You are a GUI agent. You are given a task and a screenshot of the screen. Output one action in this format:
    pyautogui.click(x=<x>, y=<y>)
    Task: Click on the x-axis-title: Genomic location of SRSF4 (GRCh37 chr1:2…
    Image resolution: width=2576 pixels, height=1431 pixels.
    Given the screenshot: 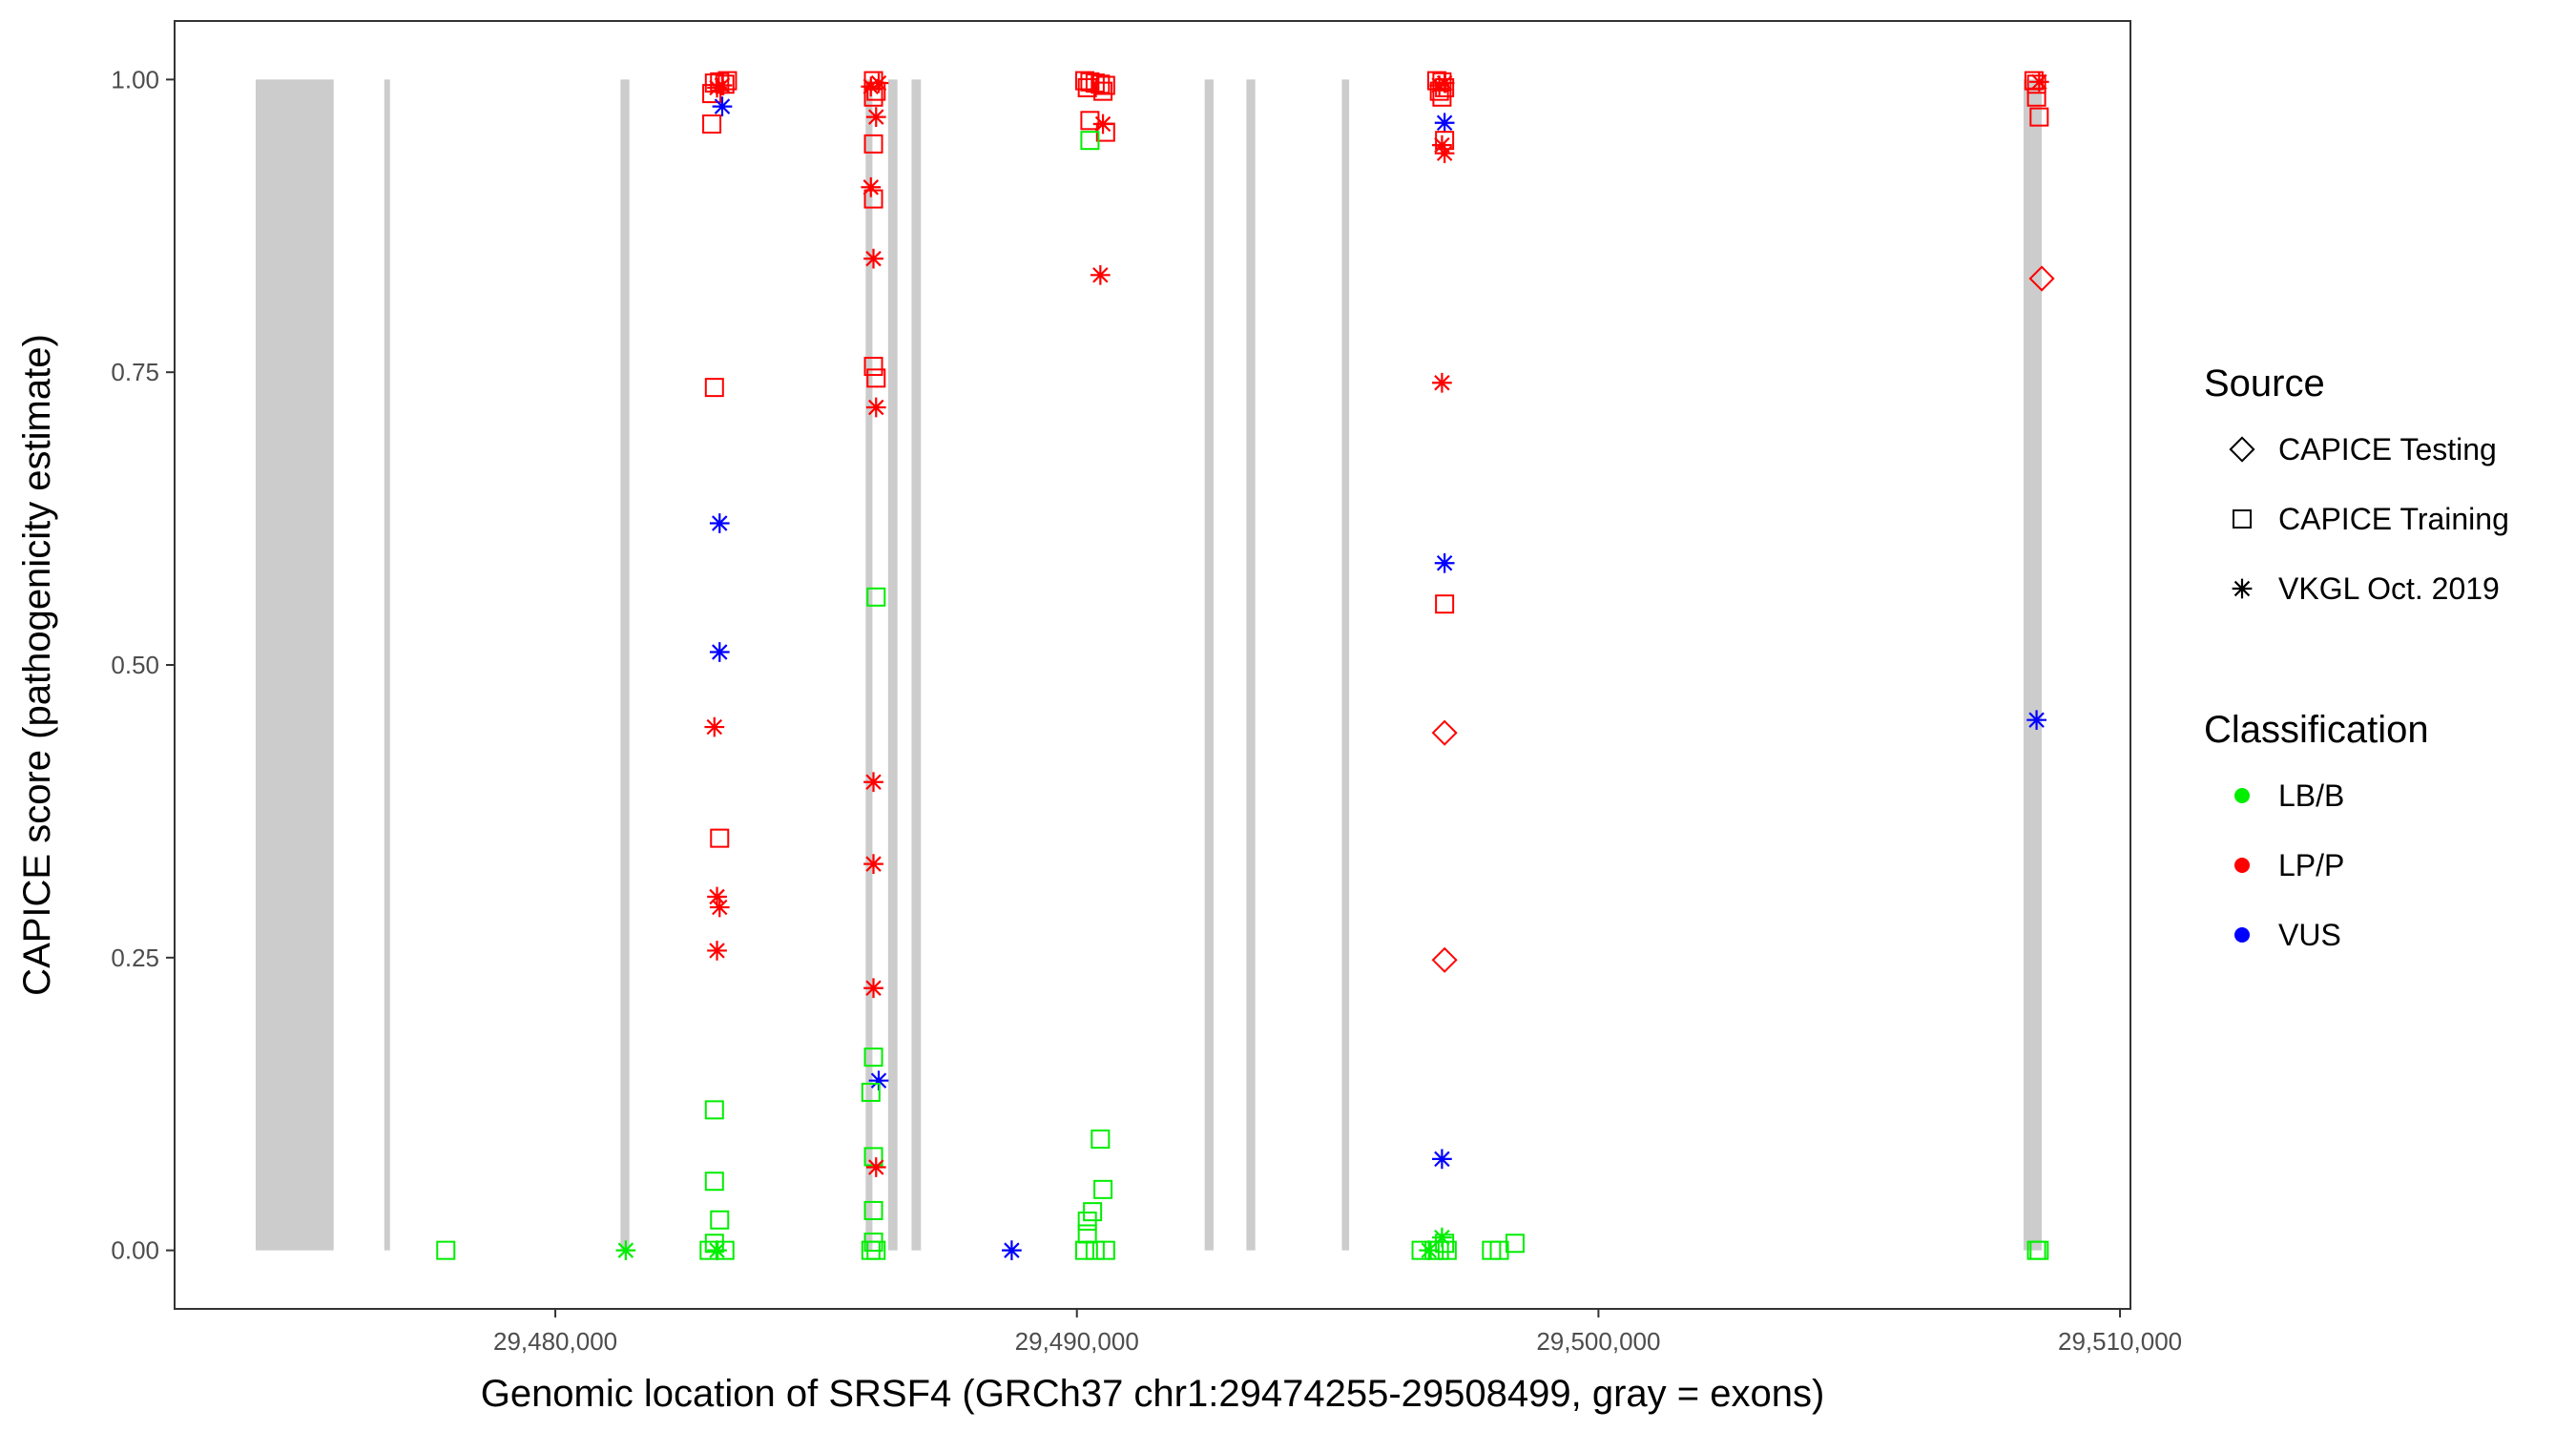 What is the action you would take?
    pyautogui.click(x=1153, y=1394)
    